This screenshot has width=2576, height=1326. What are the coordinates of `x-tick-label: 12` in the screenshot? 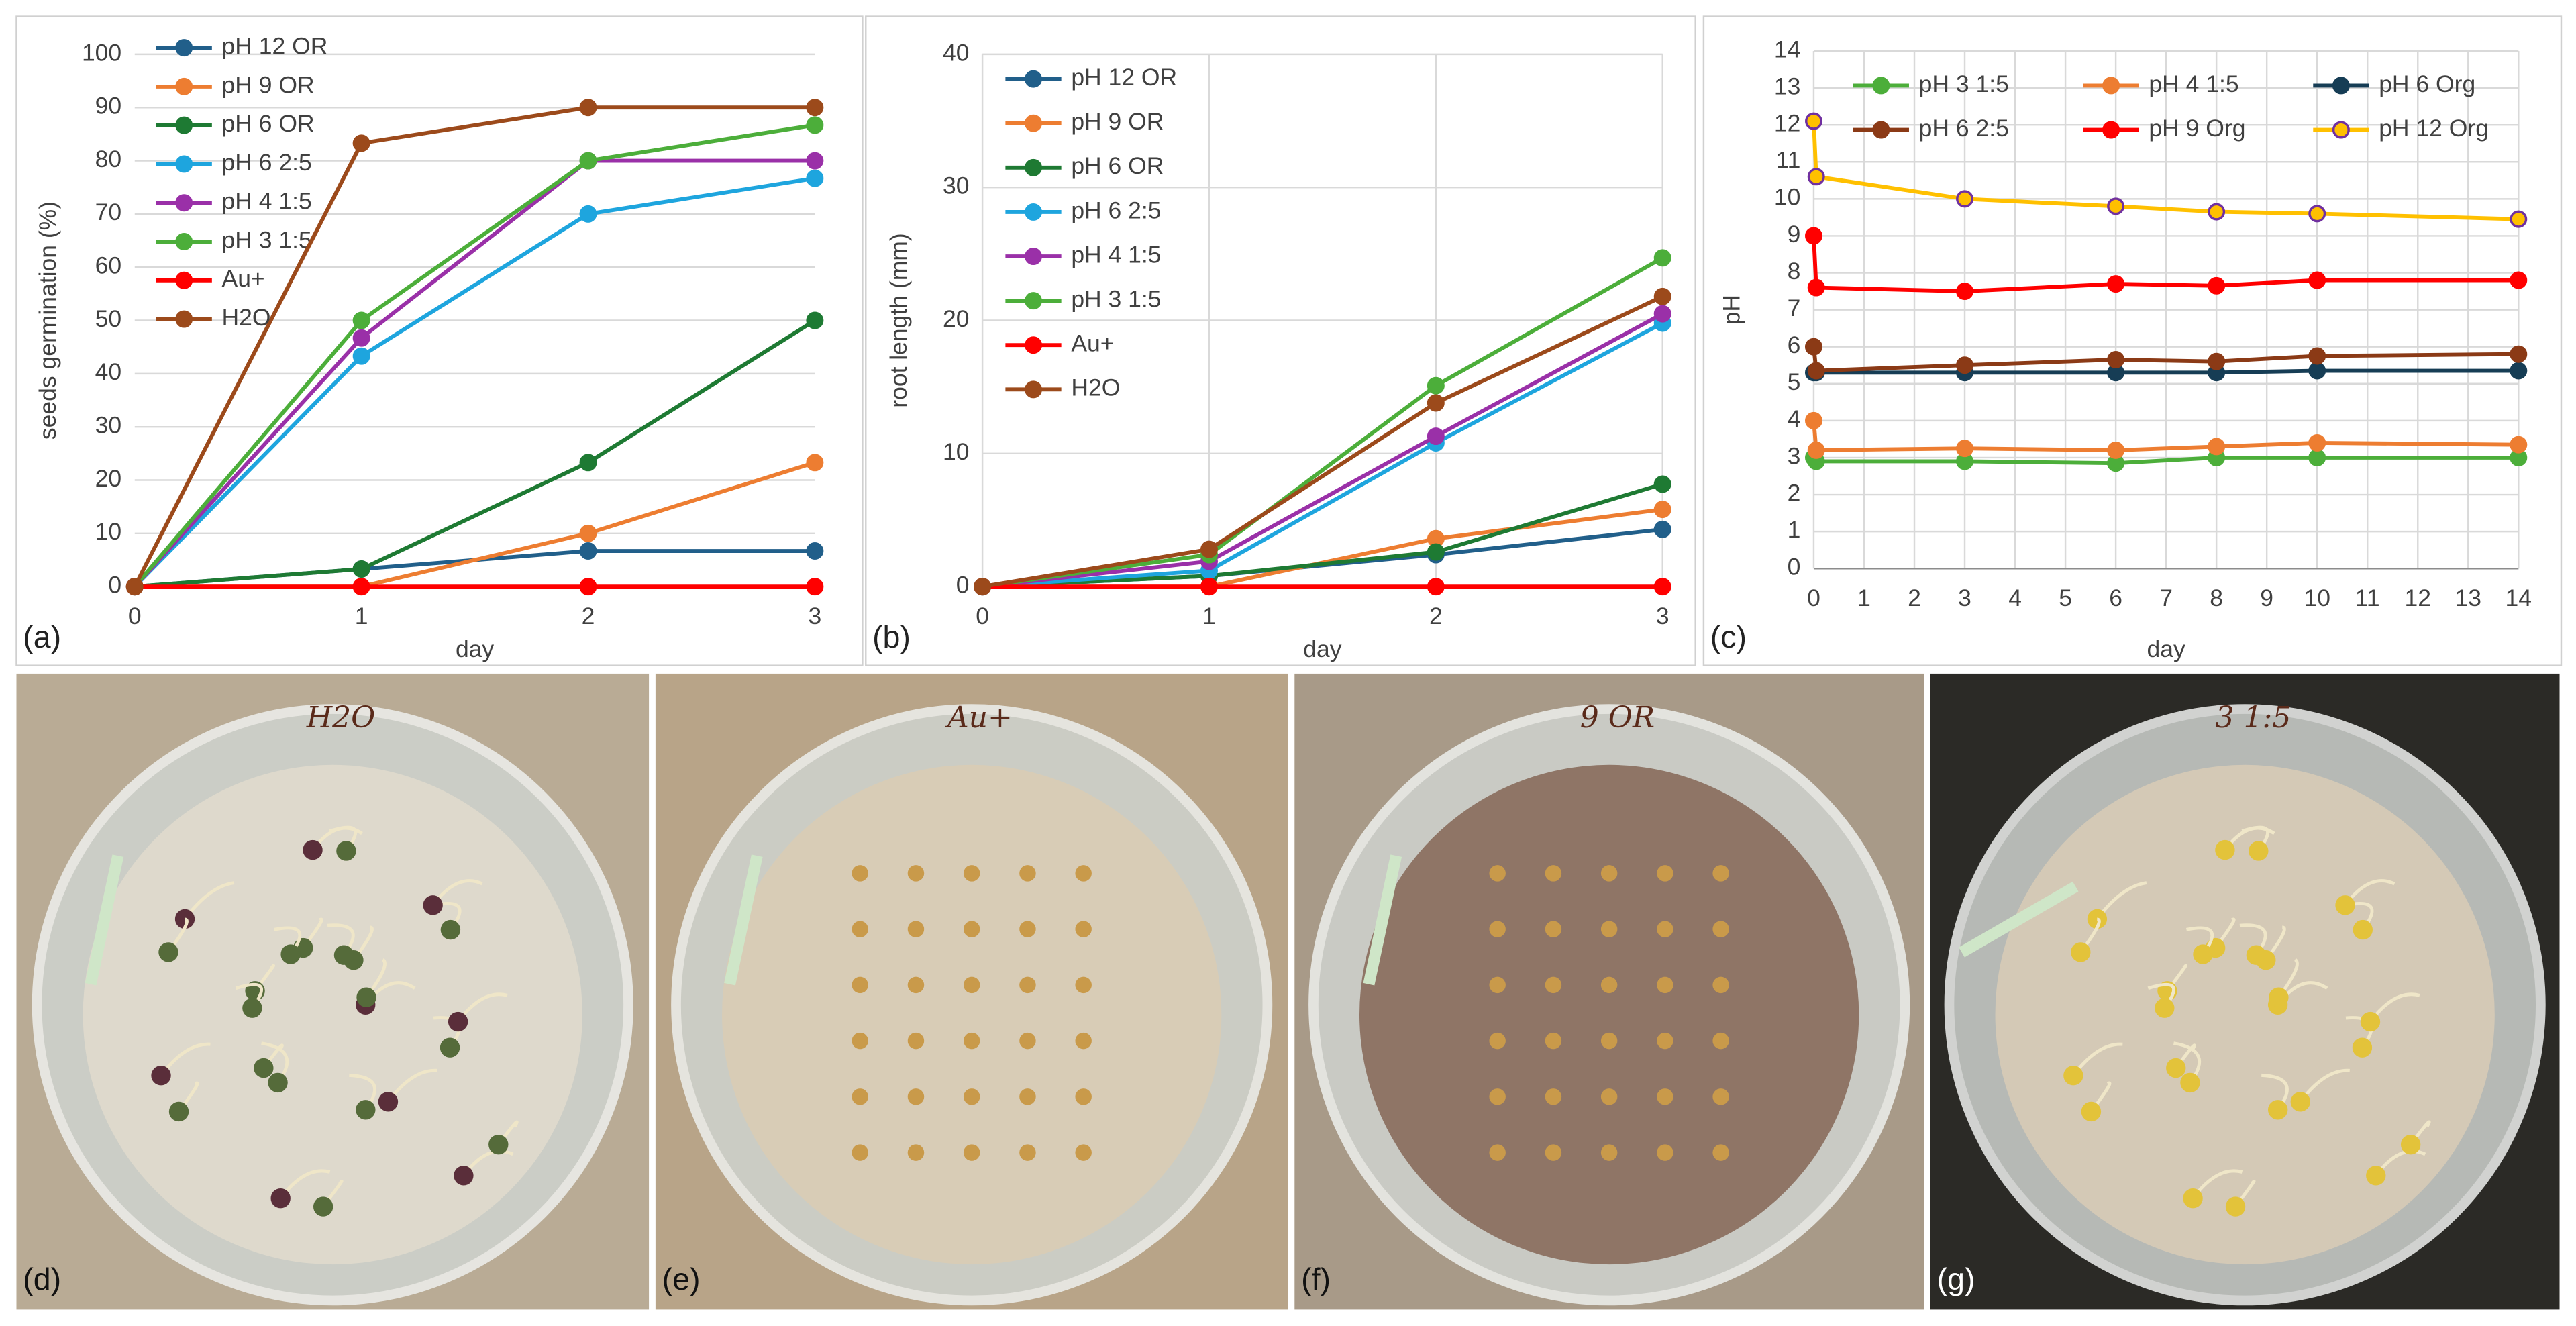 It's located at (2418, 597).